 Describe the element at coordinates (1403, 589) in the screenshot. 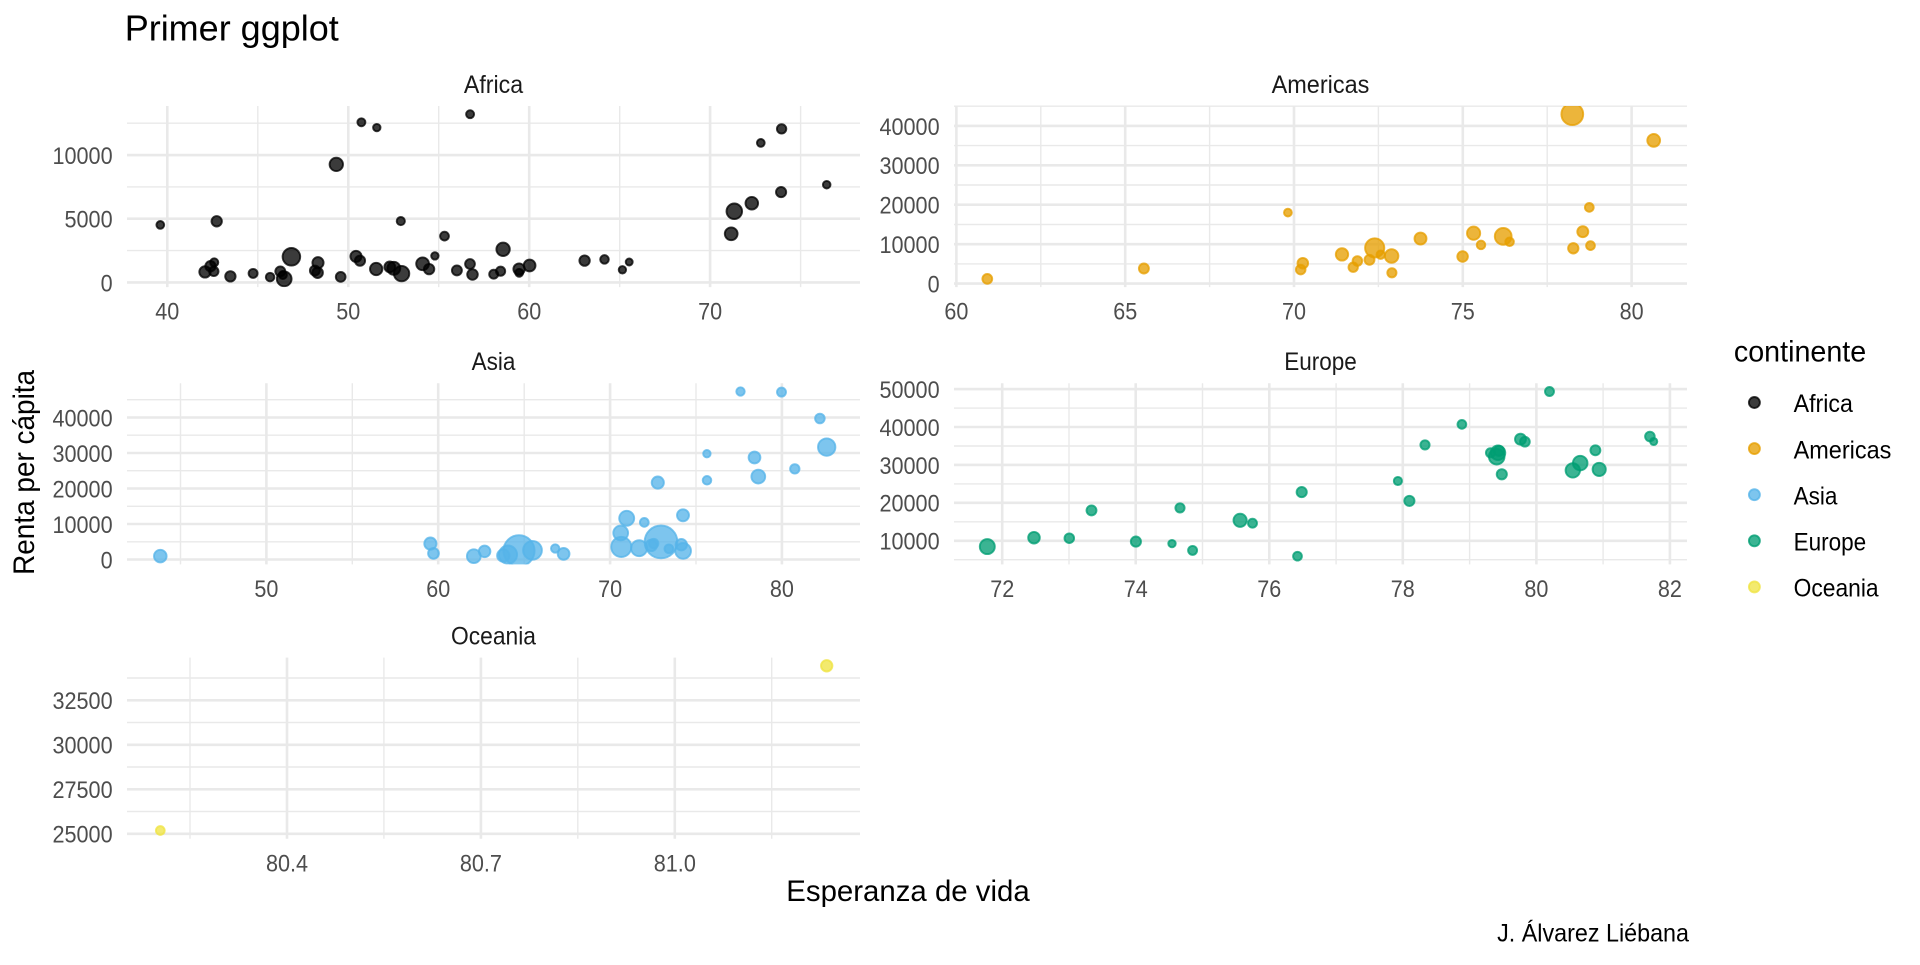

I see `svg-text: 78` at that location.